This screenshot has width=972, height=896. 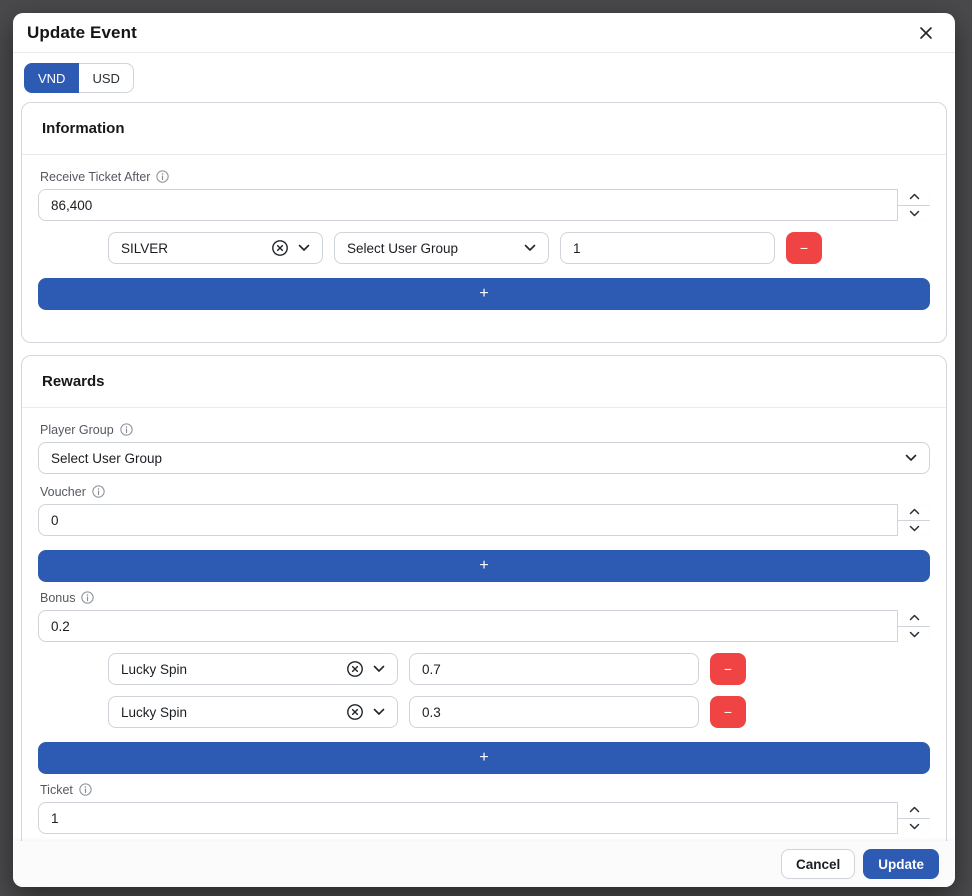 I want to click on tier-select-value: SILVER, so click(x=145, y=248).